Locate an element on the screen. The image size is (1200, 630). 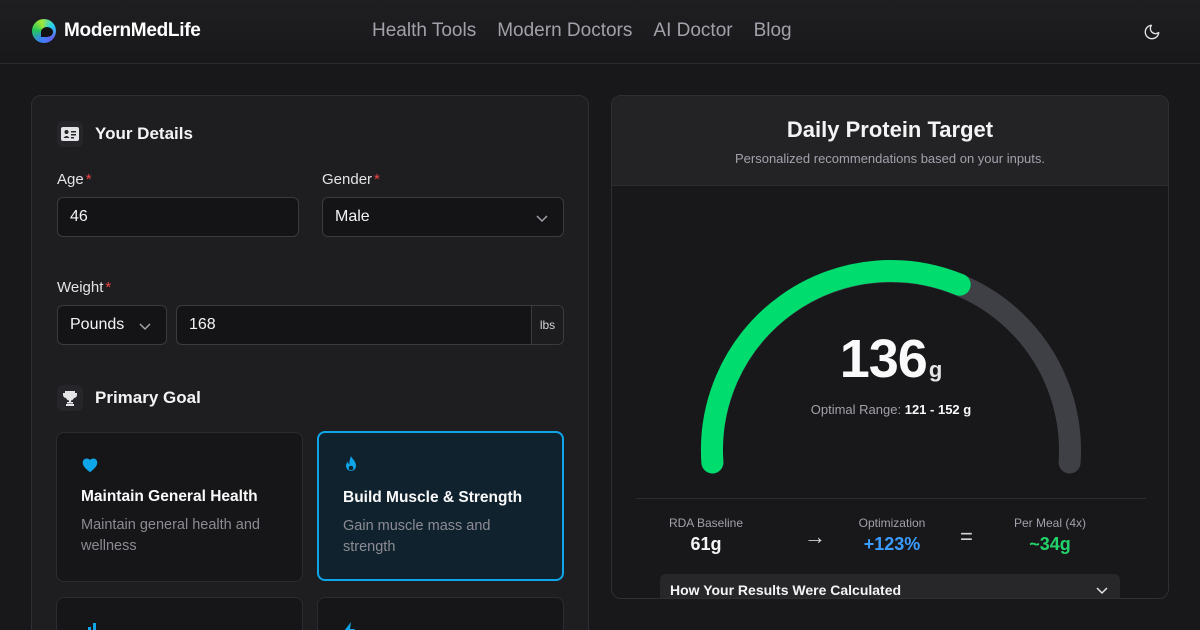
section-title-text: Your Details is located at coordinates (144, 133).